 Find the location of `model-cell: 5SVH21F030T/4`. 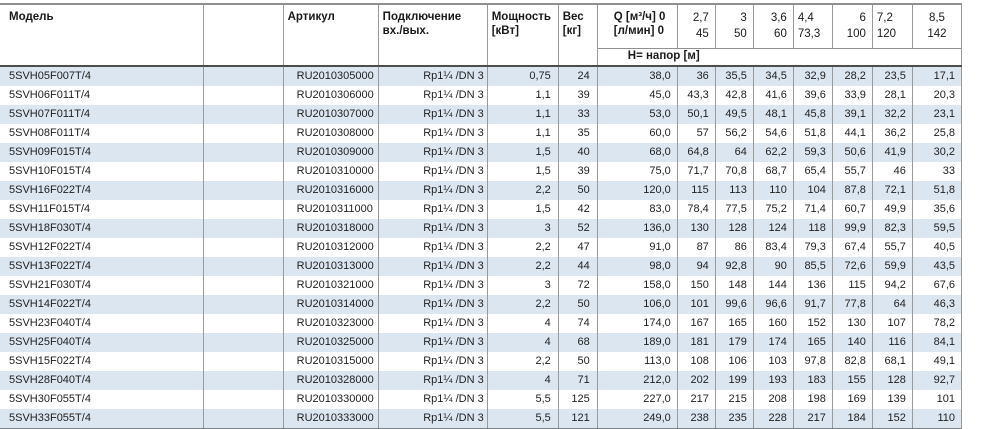

model-cell: 5SVH21F030T/4 is located at coordinates (102, 285).